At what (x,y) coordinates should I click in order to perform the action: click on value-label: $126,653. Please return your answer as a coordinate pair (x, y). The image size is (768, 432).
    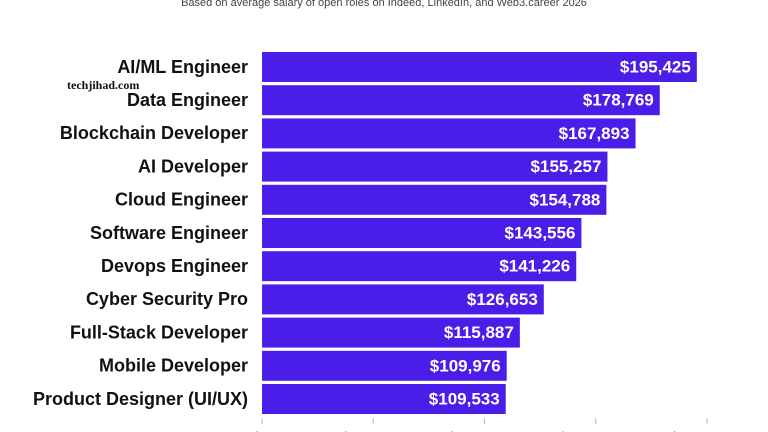
    Looking at the image, I should click on (502, 299).